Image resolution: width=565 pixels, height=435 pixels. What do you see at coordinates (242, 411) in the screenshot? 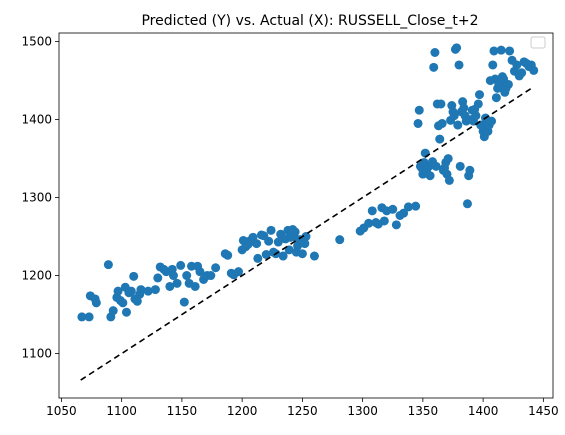
I see `x-tick-label: 1200` at bounding box center [242, 411].